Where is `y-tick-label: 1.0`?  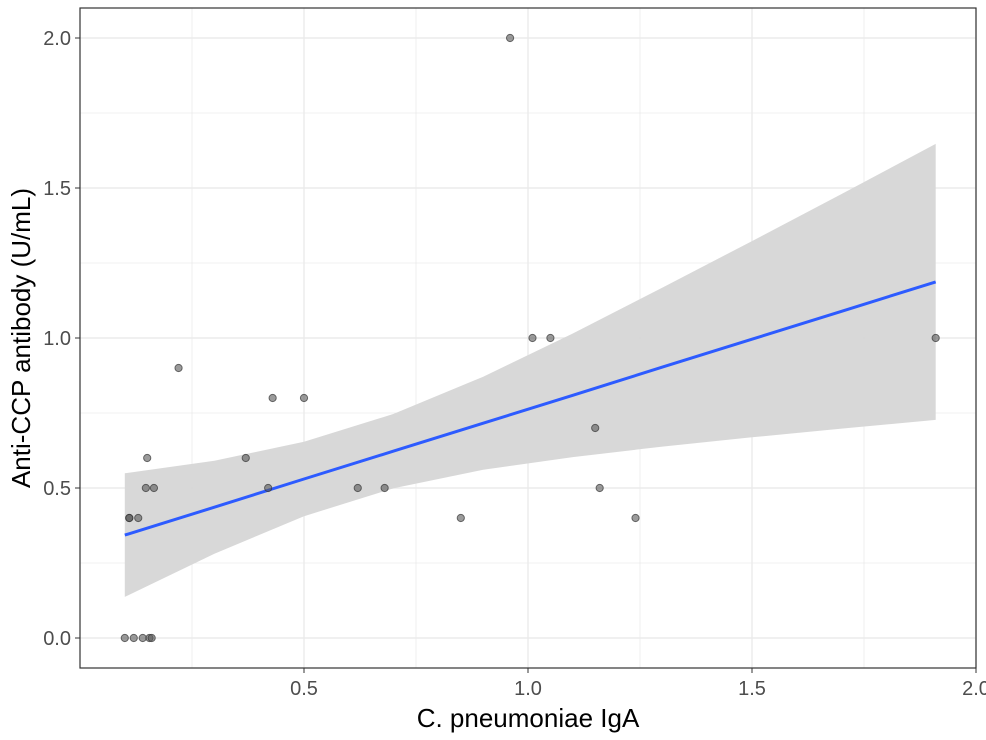
y-tick-label: 1.0 is located at coordinates (57, 339).